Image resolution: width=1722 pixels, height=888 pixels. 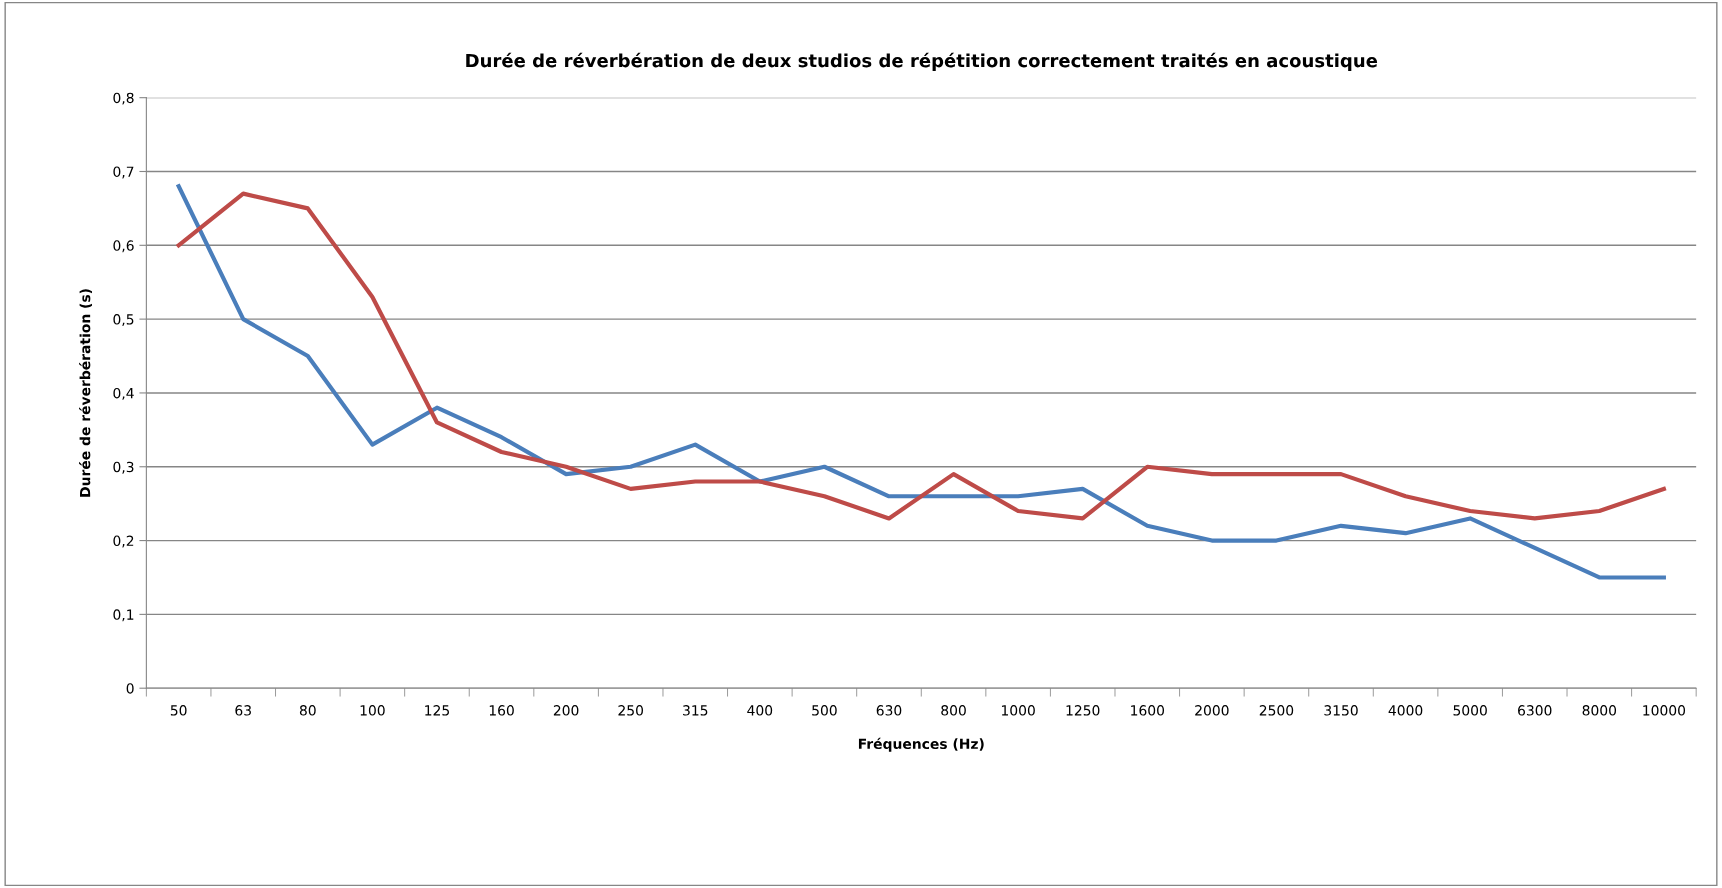 What do you see at coordinates (1341, 710) in the screenshot?
I see `x-tick-label: 3150` at bounding box center [1341, 710].